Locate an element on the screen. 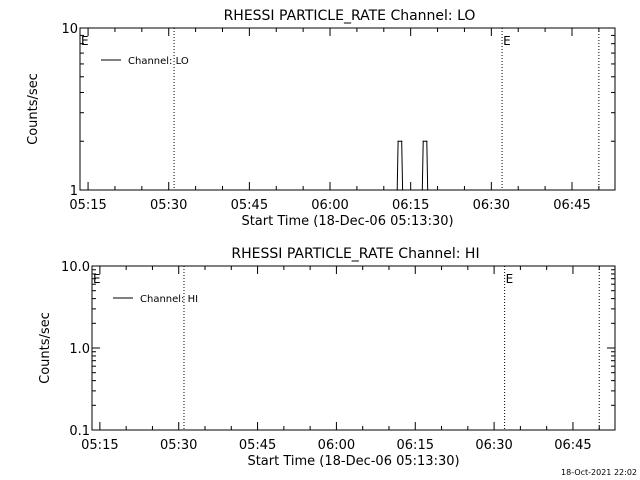  y-tick-label: 0.1 is located at coordinates (79, 431).